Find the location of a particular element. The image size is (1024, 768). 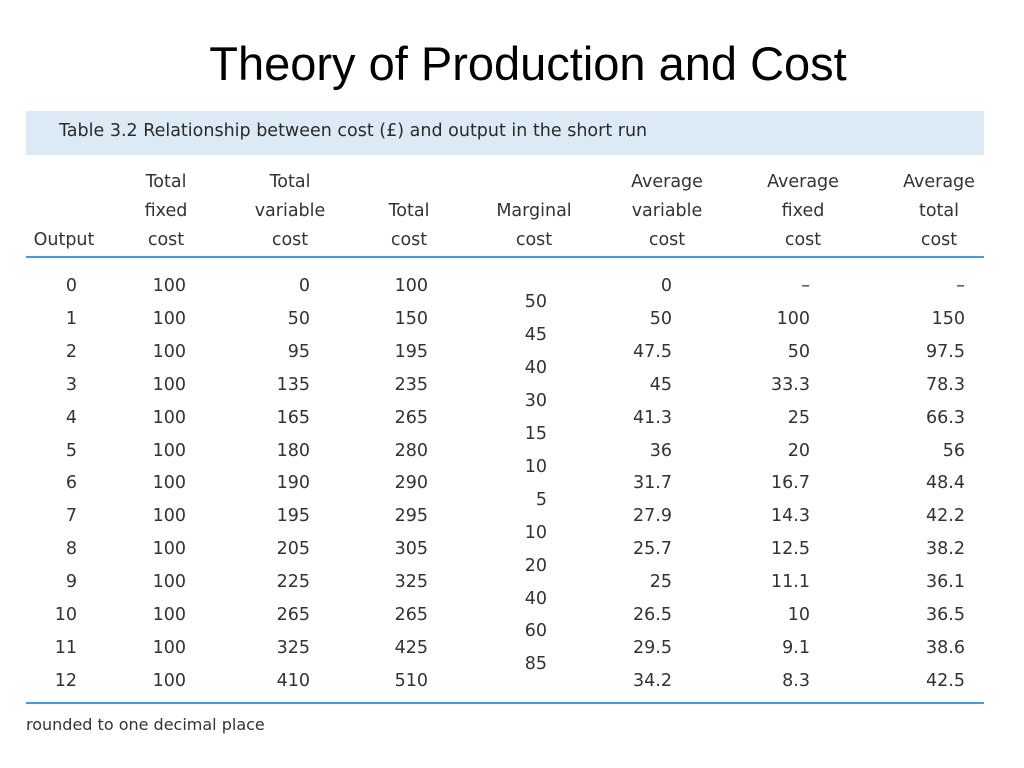

cell-average-total-cost: 97.5 is located at coordinates (945, 351).